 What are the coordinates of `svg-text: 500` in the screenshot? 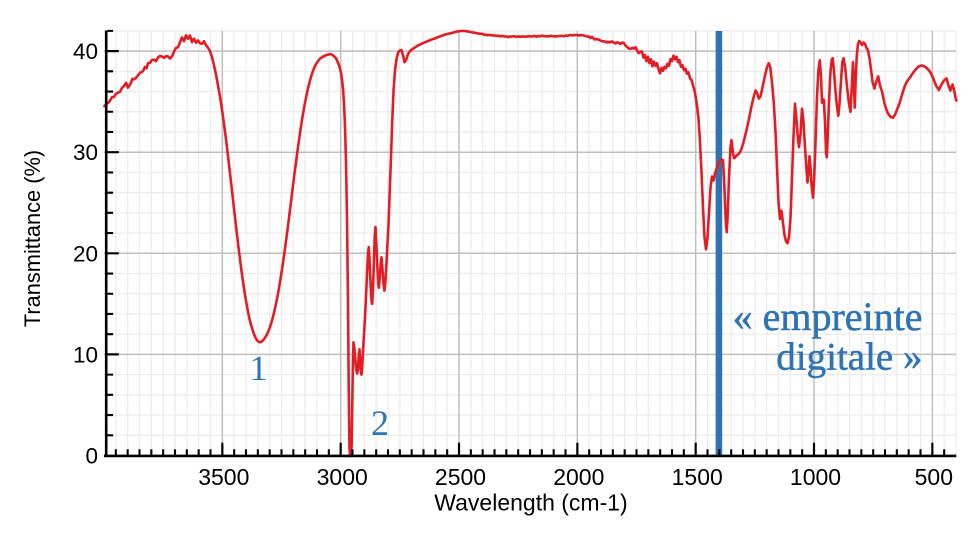 It's located at (934, 477).